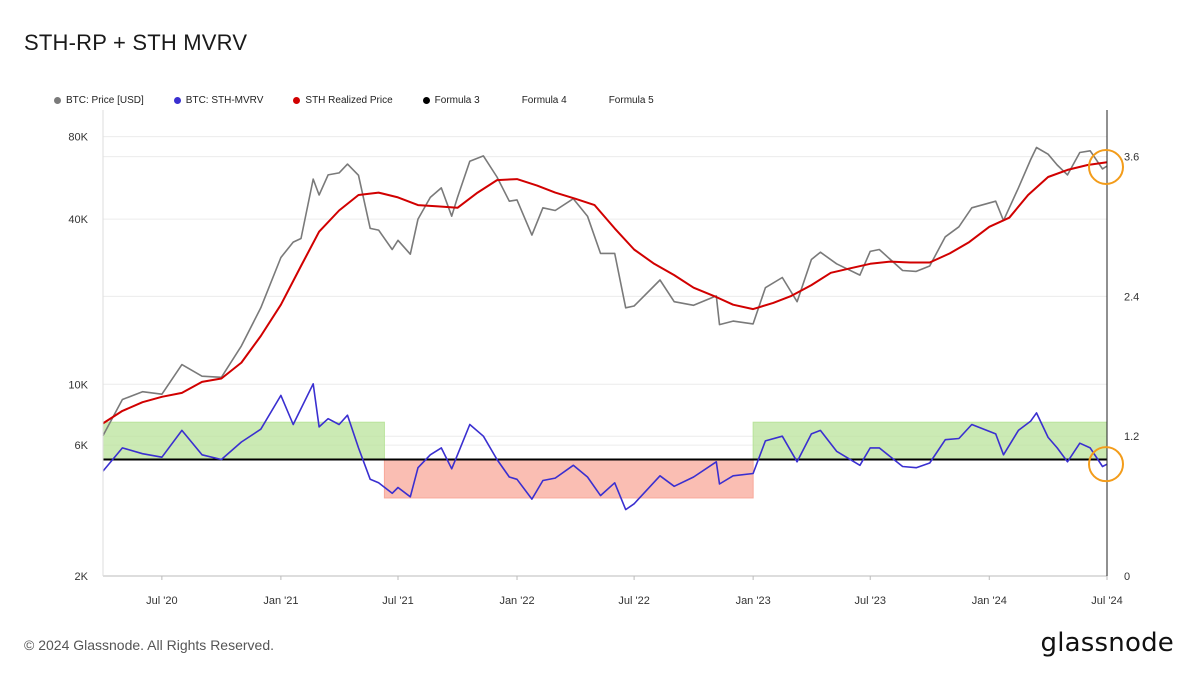  Describe the element at coordinates (1106, 601) in the screenshot. I see `x-tick-label: Jul '24` at that location.